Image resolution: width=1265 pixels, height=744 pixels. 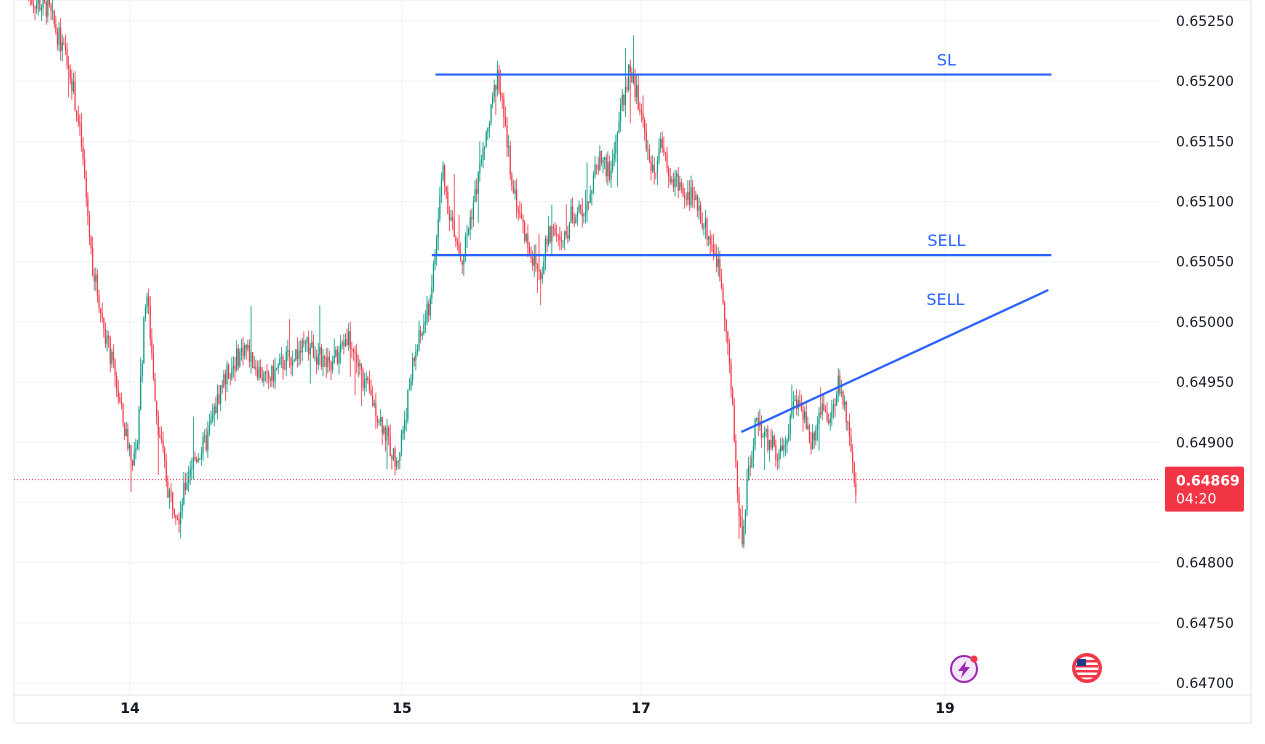 I want to click on time-axis: 14 15 17 19, so click(x=632, y=705).